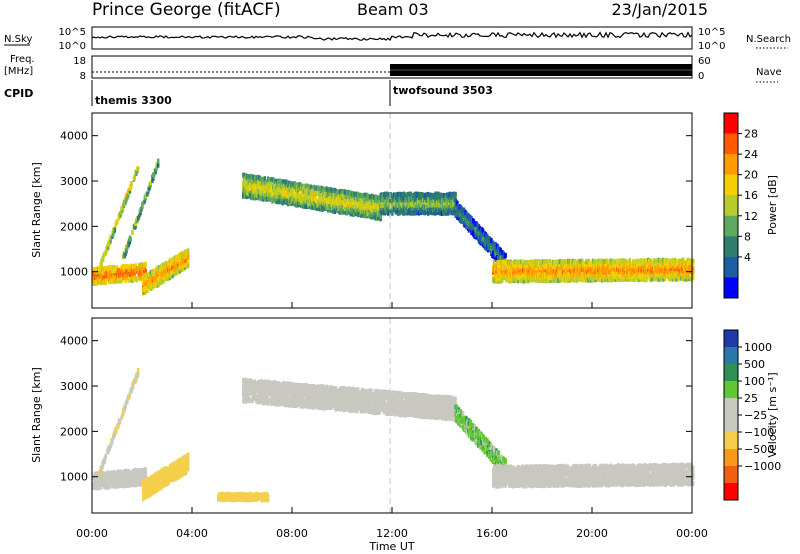 Image resolution: width=800 pixels, height=554 pixels. What do you see at coordinates (192, 533) in the screenshot?
I see `x-tick-label: 04:00` at bounding box center [192, 533].